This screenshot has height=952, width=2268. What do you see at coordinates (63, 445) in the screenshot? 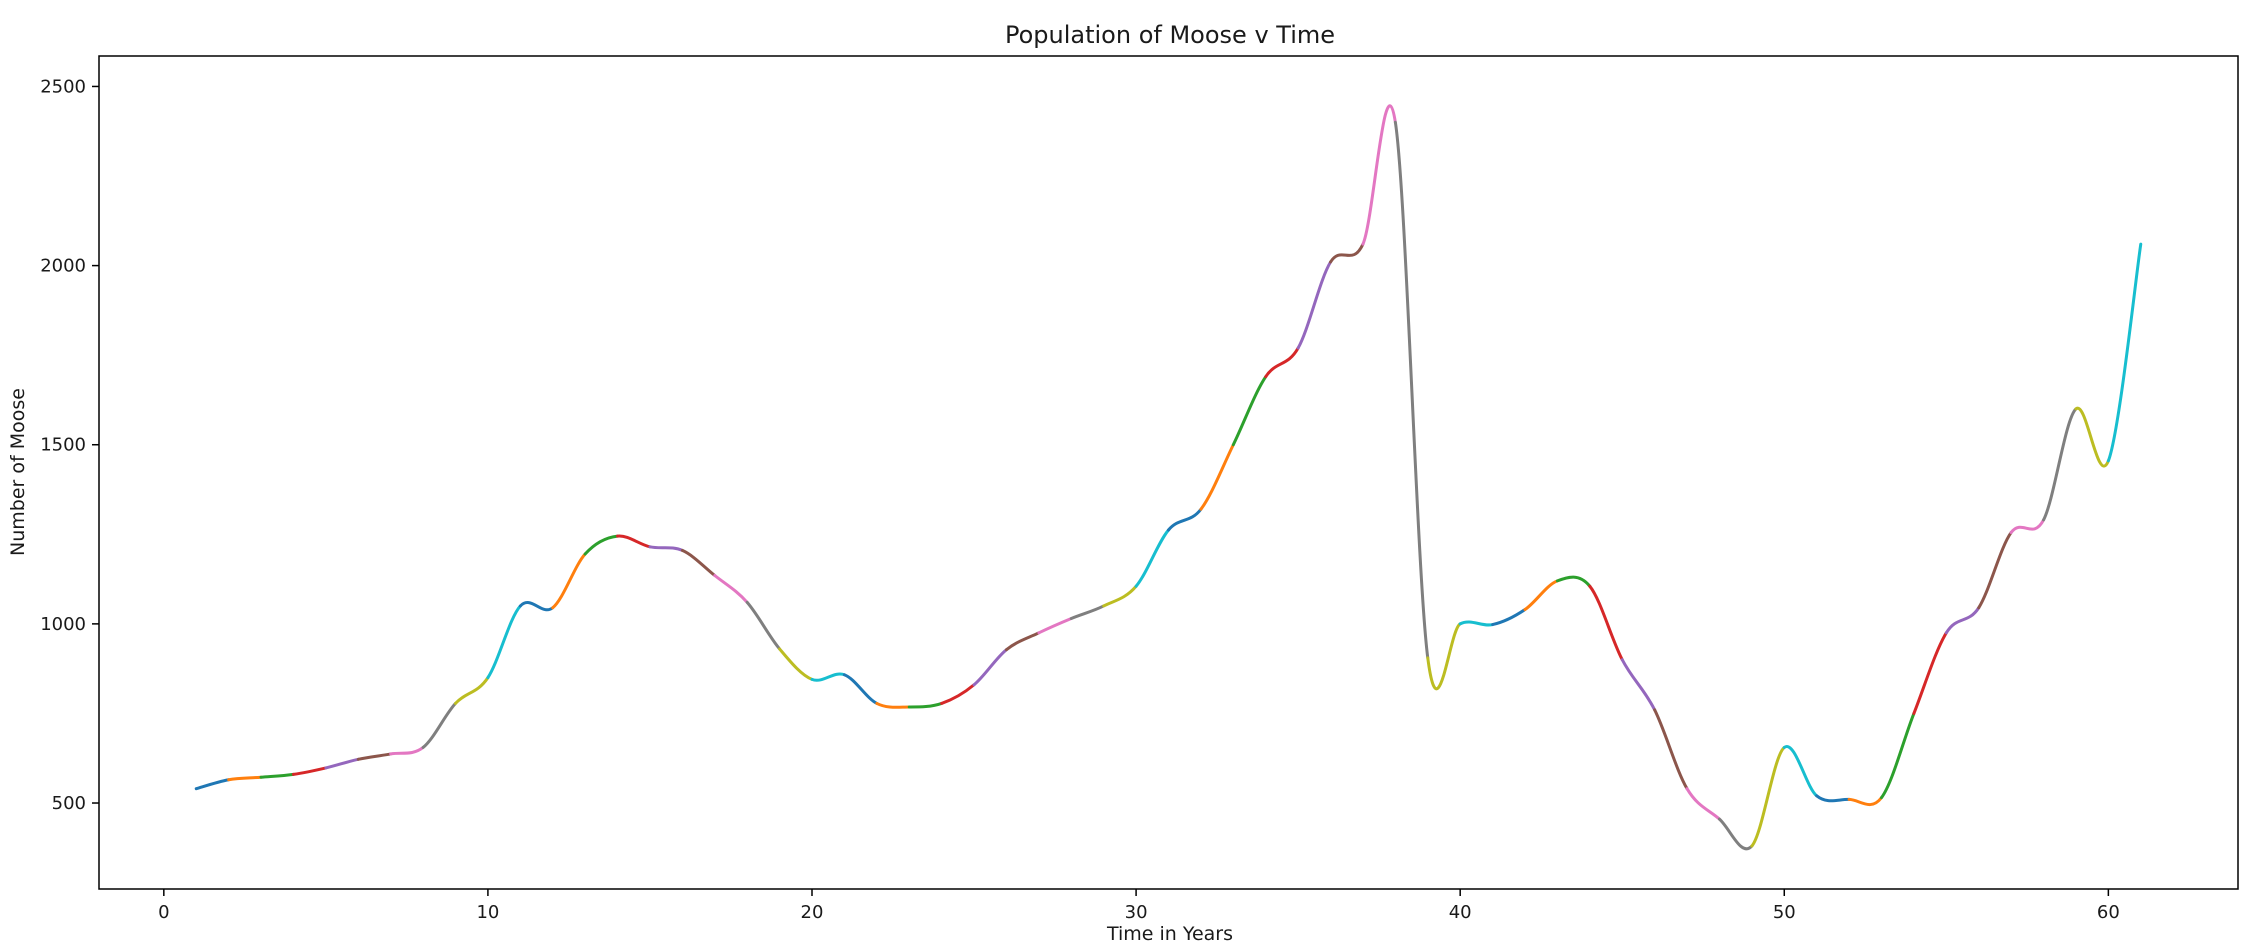
I see `y-tick-label: 1500` at bounding box center [63, 445].